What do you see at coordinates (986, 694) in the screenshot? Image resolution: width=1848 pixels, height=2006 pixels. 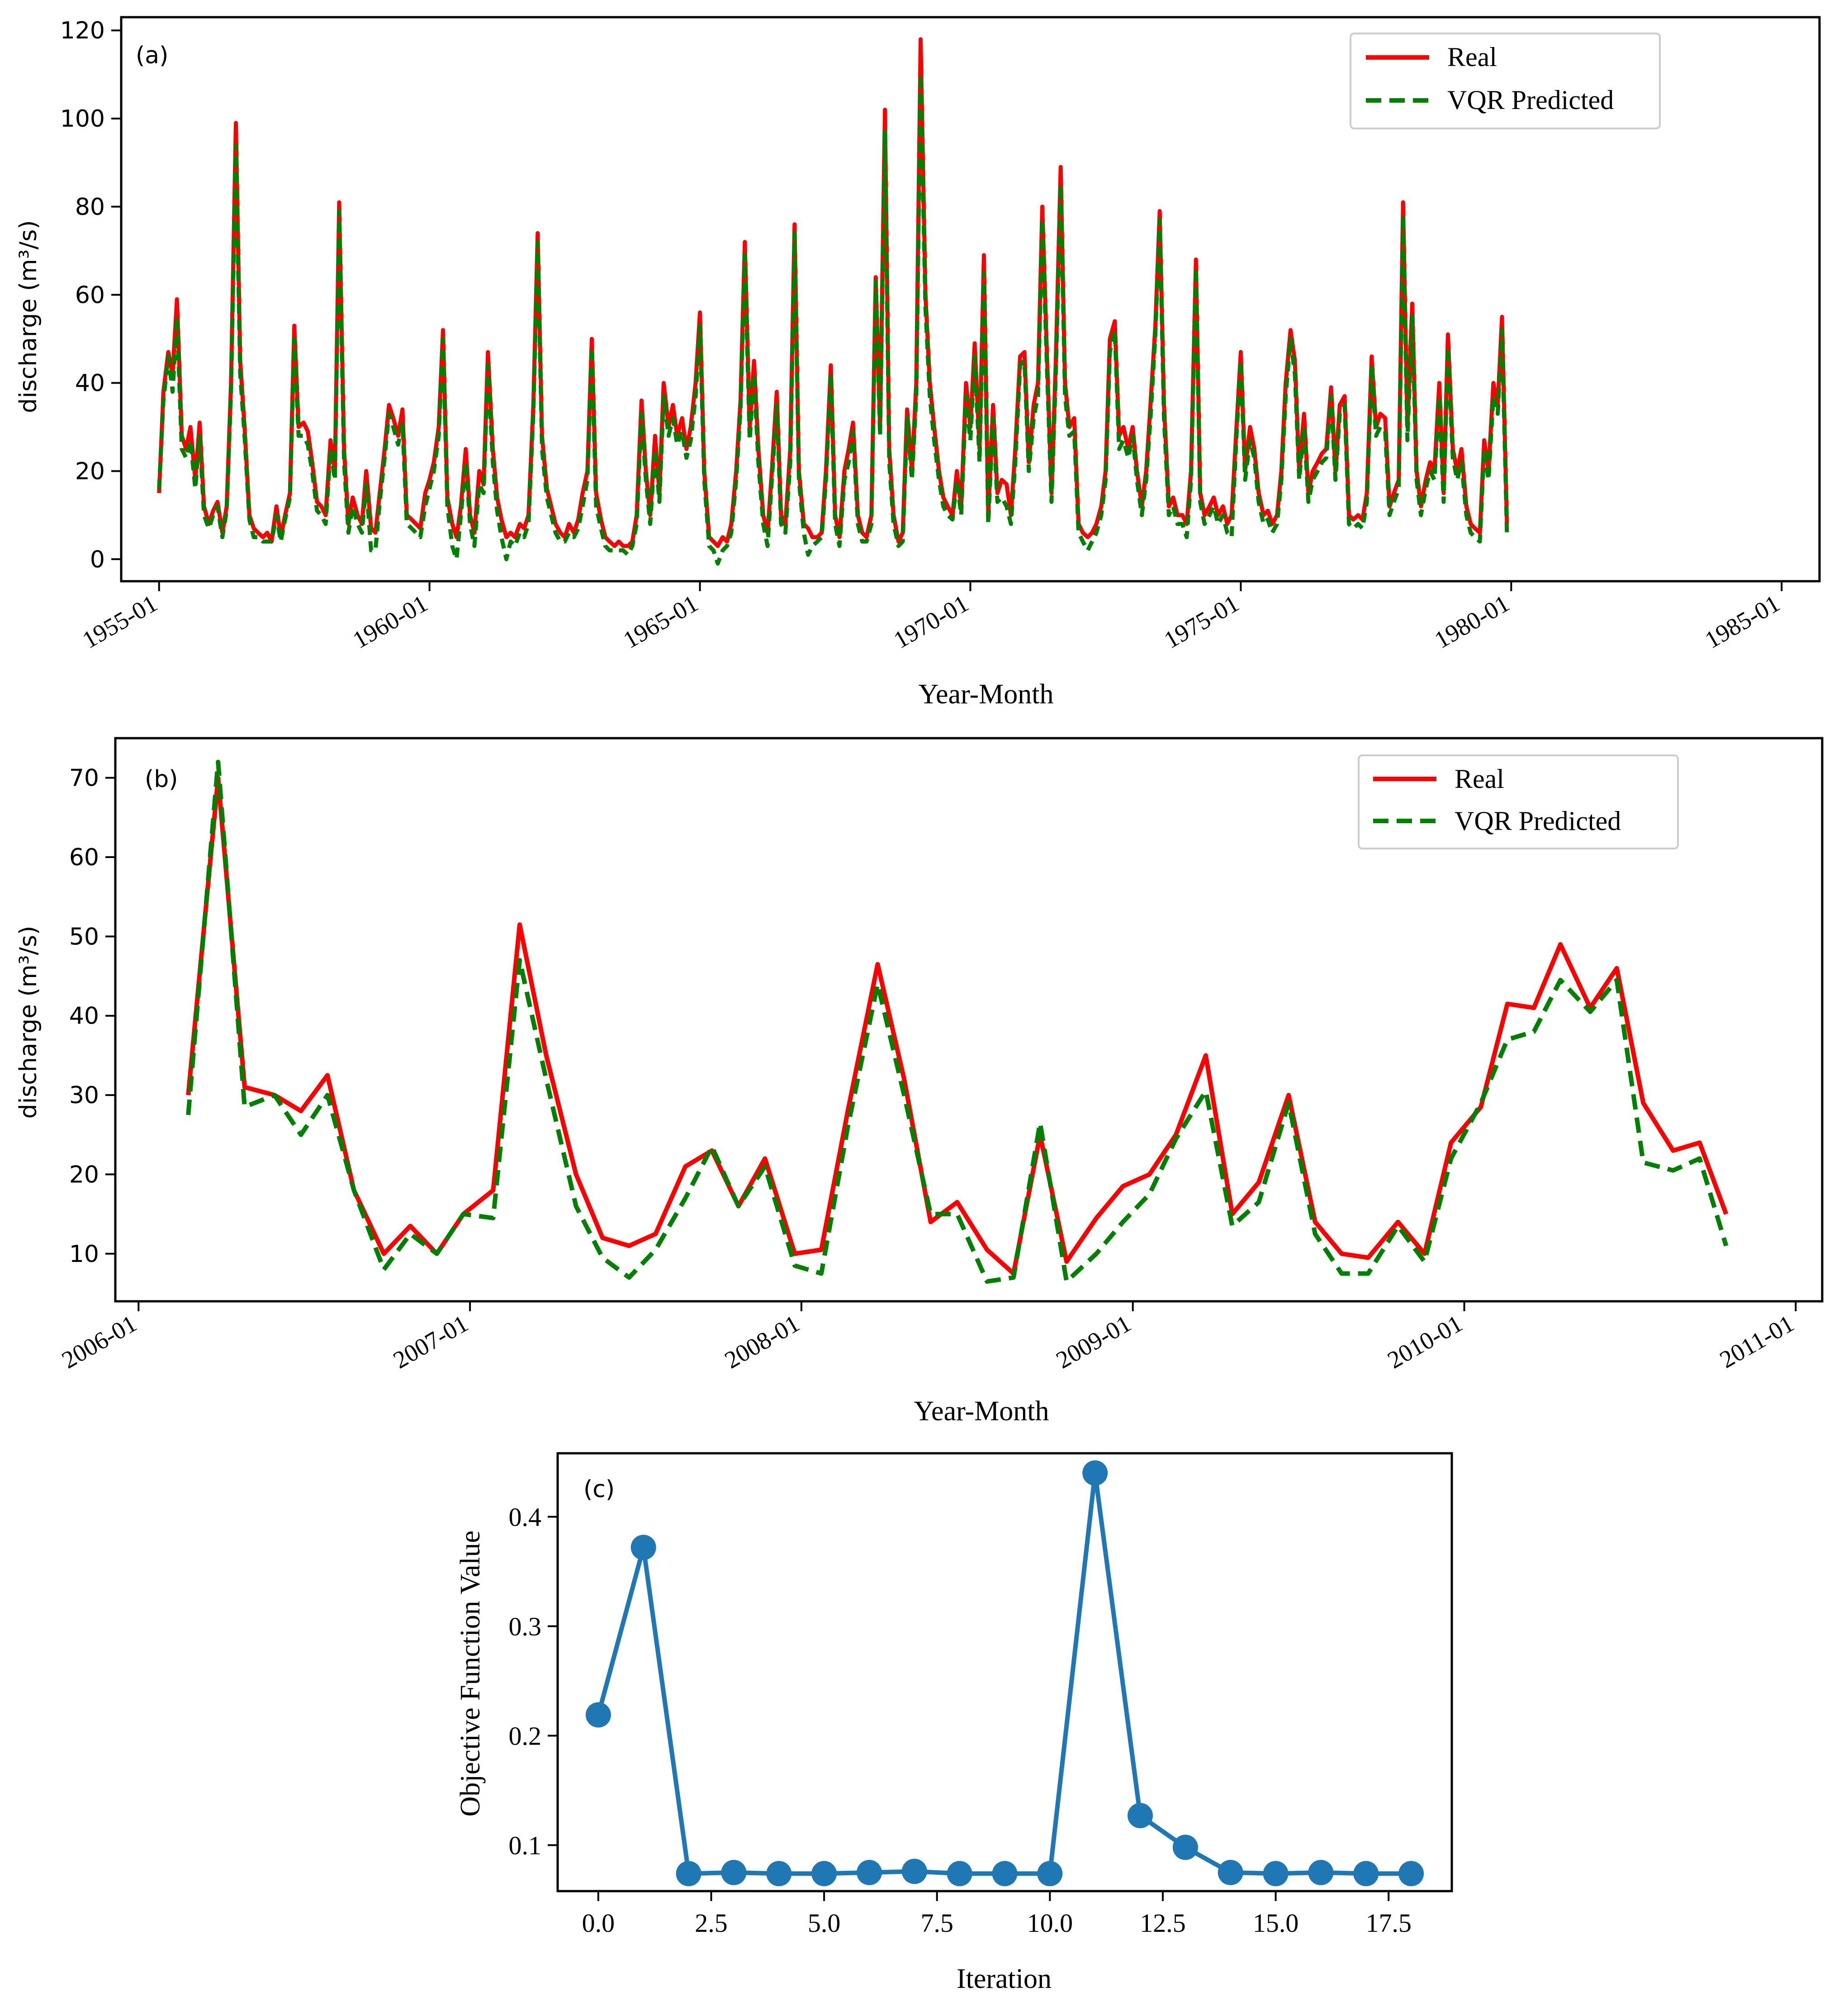 I see `panel-a-xlabel: Year-Month` at bounding box center [986, 694].